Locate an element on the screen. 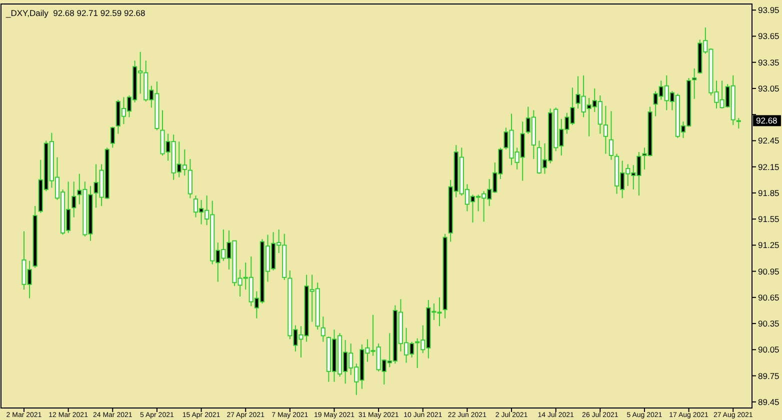 Image resolution: width=782 pixels, height=420 pixels. y-tick-label: 89.45 is located at coordinates (769, 401).